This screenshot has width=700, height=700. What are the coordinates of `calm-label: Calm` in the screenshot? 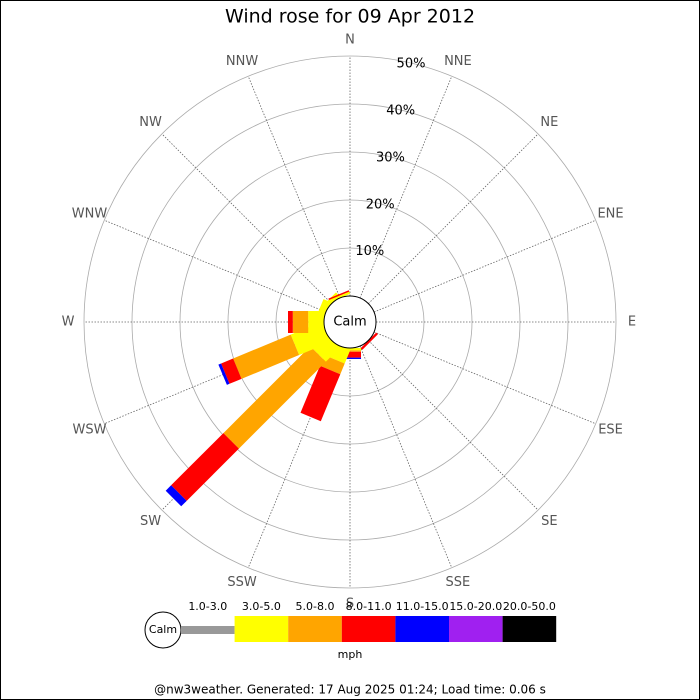 It's located at (349, 322).